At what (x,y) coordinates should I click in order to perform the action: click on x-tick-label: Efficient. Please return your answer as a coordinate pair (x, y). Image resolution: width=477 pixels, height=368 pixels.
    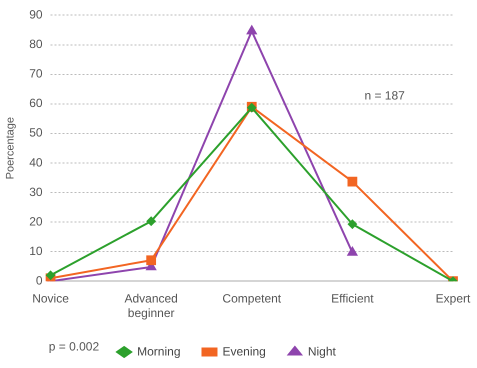
    Looking at the image, I should click on (352, 299).